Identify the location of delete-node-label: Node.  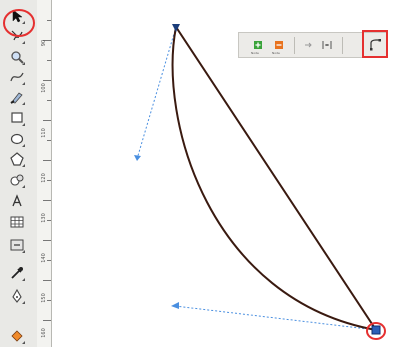
(276, 53).